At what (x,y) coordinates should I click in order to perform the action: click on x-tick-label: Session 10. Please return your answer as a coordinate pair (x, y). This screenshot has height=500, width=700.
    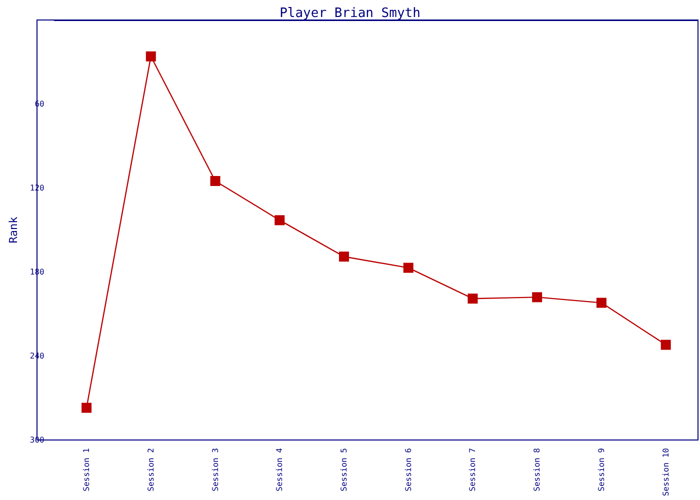
    Looking at the image, I should click on (665, 472).